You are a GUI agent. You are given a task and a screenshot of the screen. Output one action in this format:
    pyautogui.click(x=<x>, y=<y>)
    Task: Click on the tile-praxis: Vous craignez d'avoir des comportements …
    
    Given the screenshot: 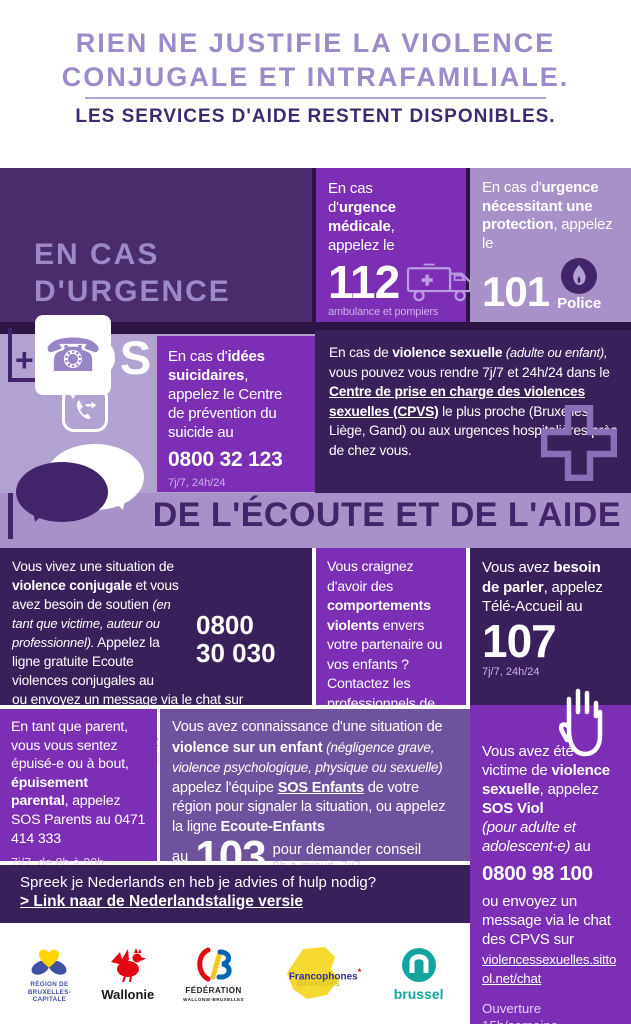 What is the action you would take?
    pyautogui.click(x=391, y=640)
    